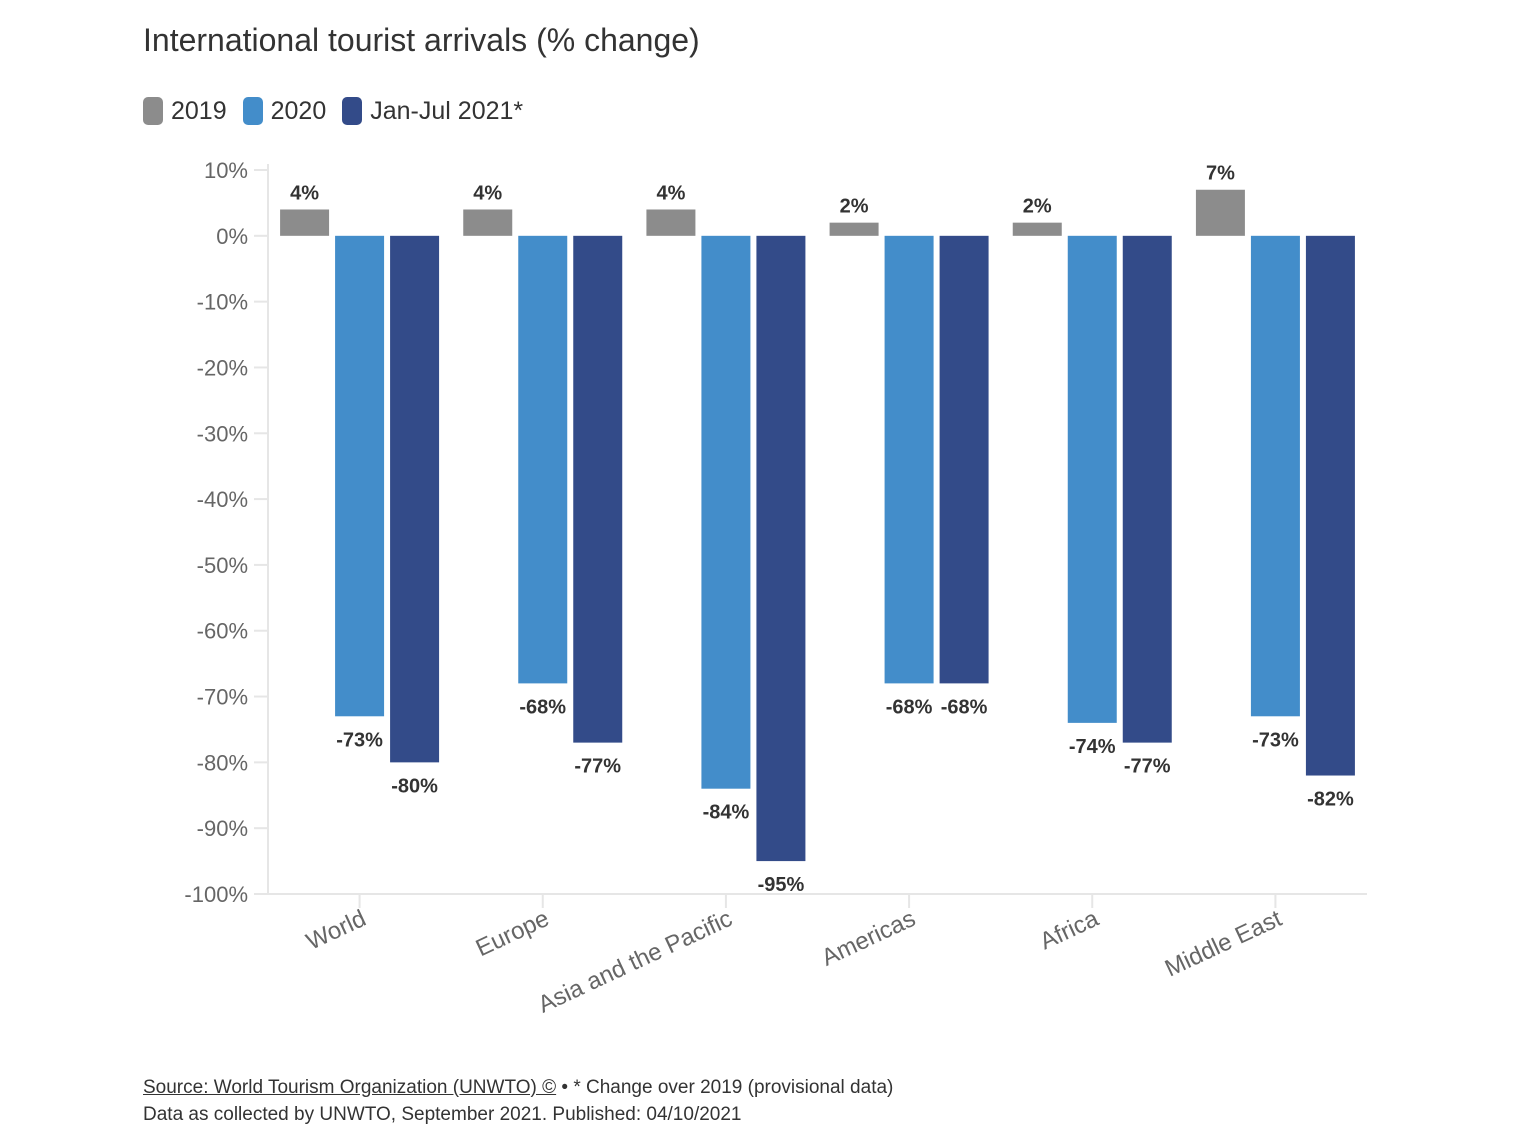 The width and height of the screenshot is (1530, 1146). I want to click on y-tick-label: -100%, so click(216, 894).